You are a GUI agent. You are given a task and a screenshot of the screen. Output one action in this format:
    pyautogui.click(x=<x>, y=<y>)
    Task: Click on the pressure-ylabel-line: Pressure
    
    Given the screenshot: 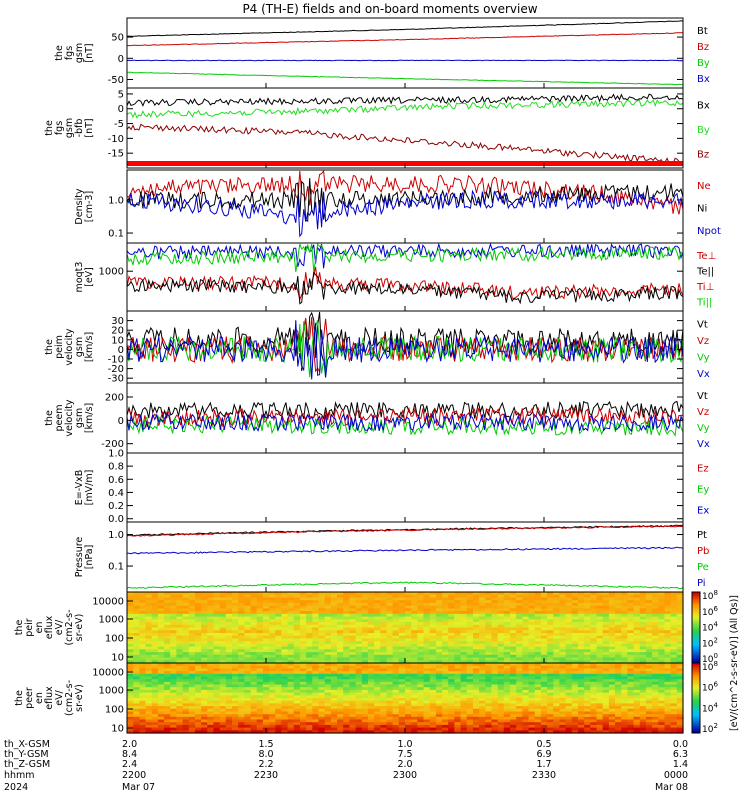 What is the action you would take?
    pyautogui.click(x=79, y=557)
    